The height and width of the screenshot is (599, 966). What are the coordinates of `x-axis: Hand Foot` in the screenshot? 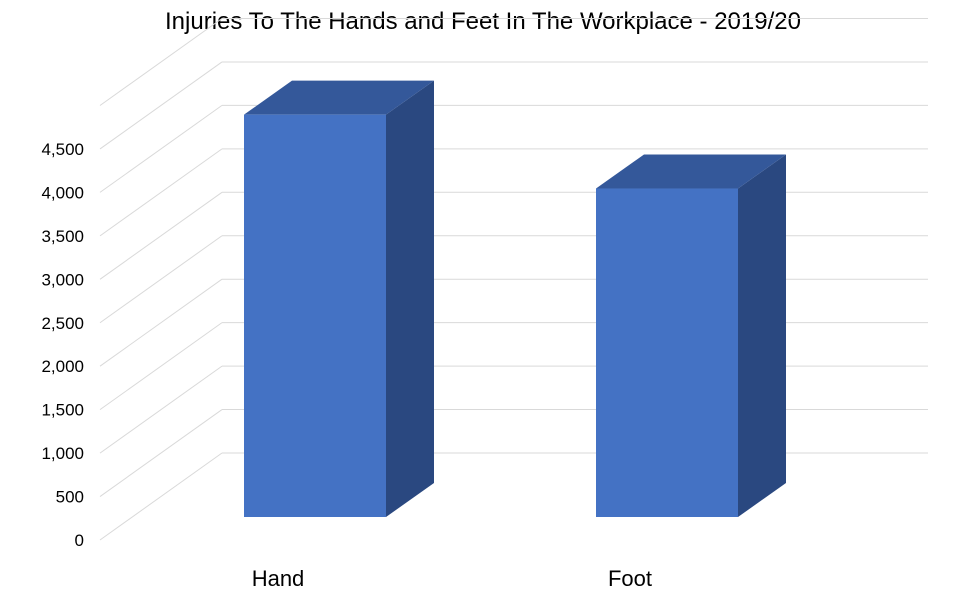 It's located at (452, 578).